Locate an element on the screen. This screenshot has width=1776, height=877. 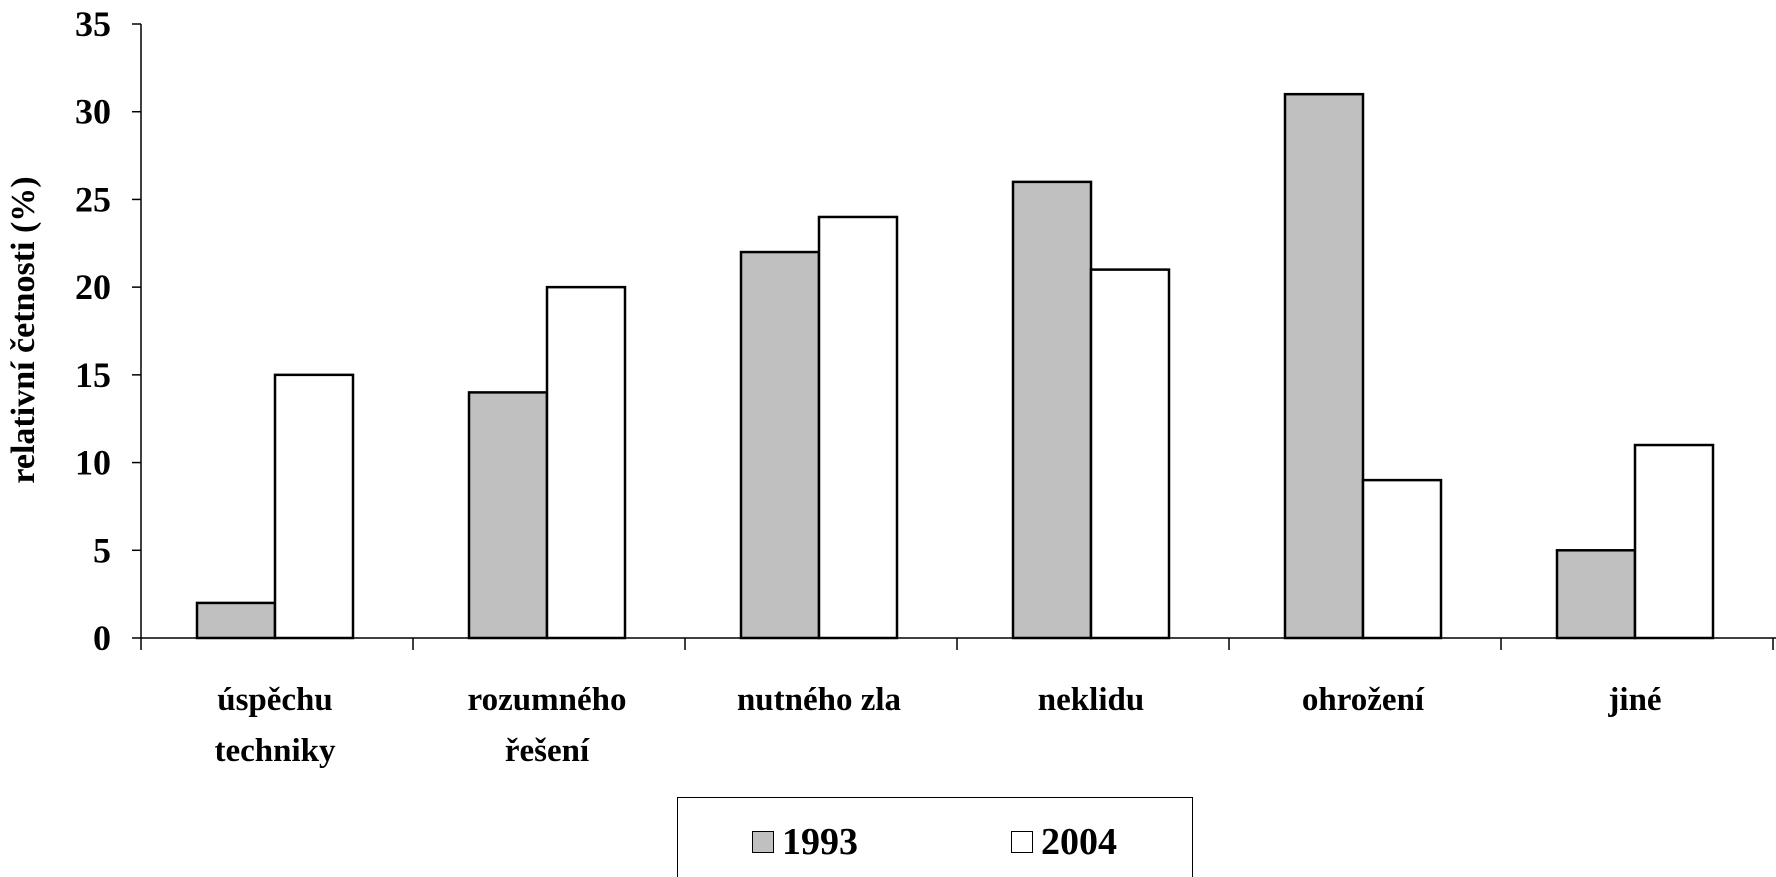
legend-label-2004: 2004 is located at coordinates (1079, 842).